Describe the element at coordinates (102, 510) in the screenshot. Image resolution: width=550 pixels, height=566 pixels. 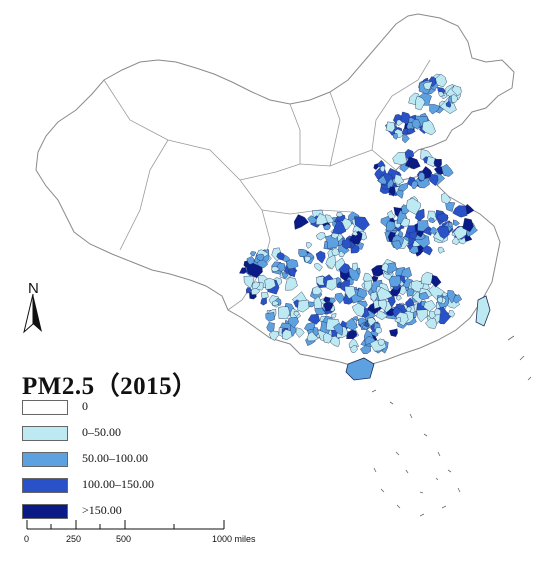
I see `legend-label: >150.00` at that location.